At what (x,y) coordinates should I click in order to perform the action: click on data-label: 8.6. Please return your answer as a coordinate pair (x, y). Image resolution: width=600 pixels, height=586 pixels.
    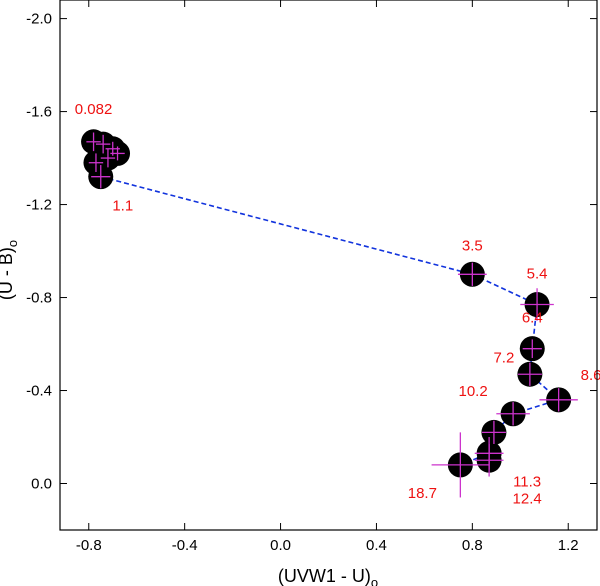
    Looking at the image, I should click on (590, 375).